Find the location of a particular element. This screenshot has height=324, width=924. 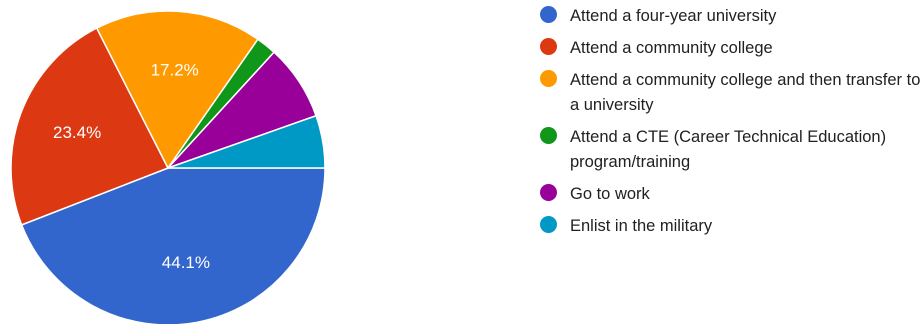

legend-item-community-college: Attend a community college is located at coordinates (732, 48).